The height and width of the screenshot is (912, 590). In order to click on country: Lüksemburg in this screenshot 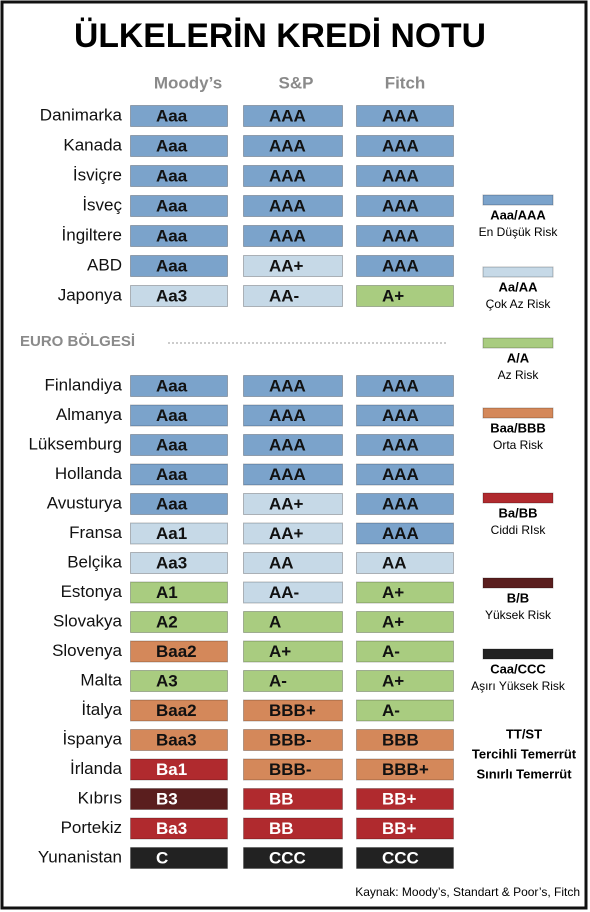, I will do `click(75, 443)`.